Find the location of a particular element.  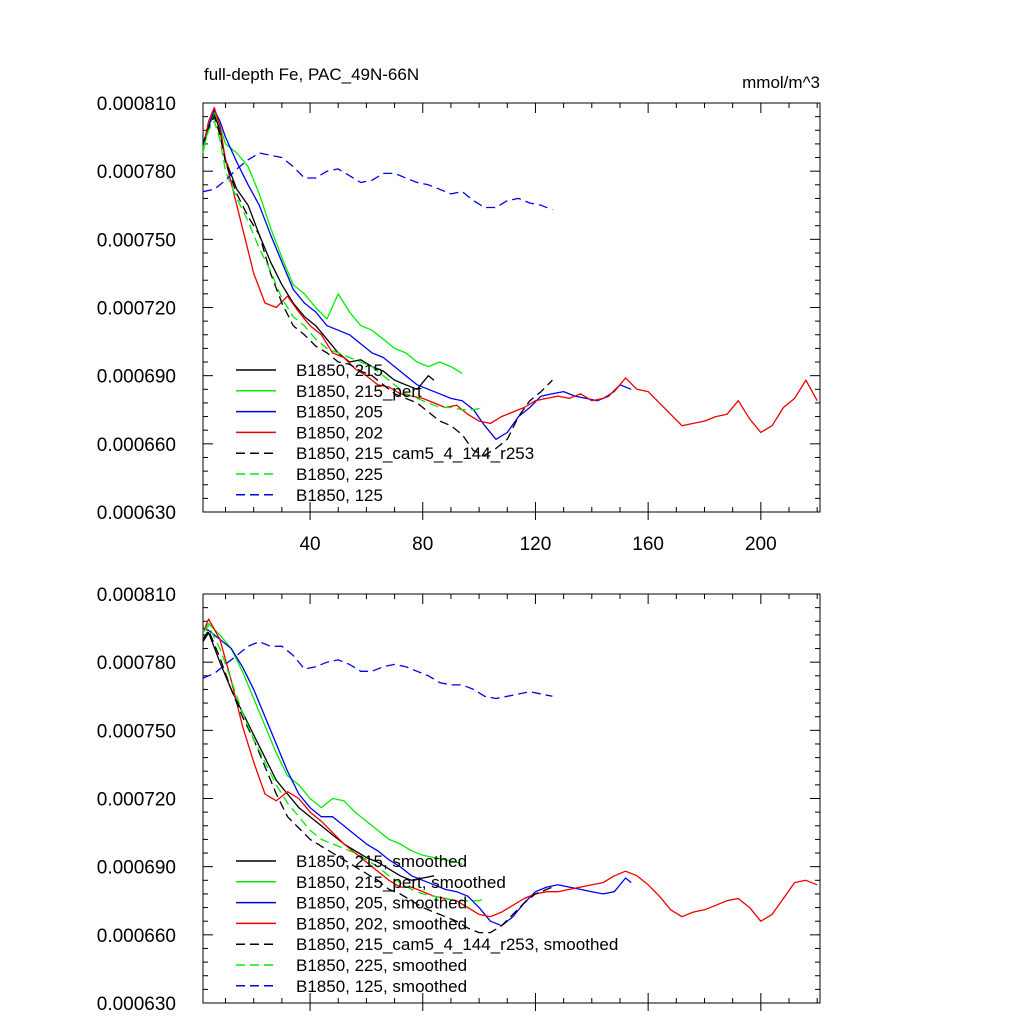

legend-label: B1850, 125, smoothed is located at coordinates (381, 986).